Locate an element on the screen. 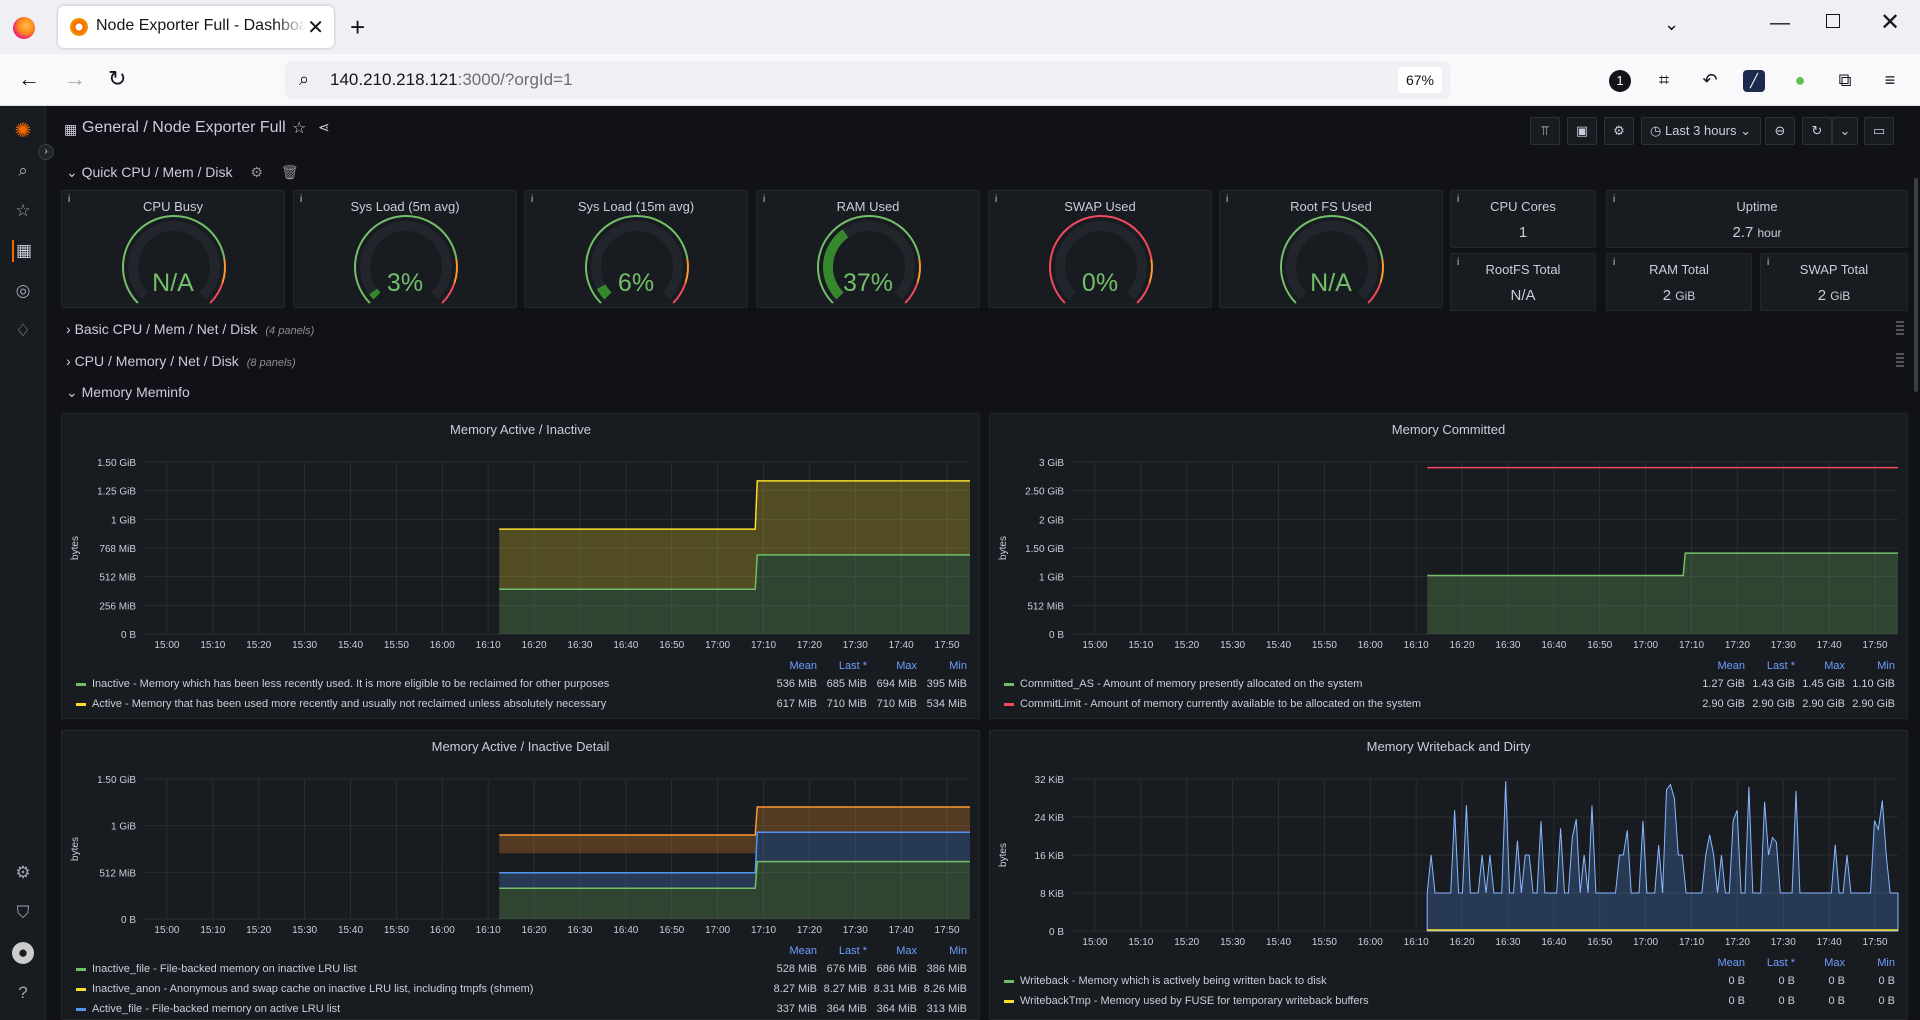 This screenshot has height=1020, width=1920. row-cpu-memory-net-disk: › CPU / Memory / Net / Disk (8 panels) is located at coordinates (181, 361).